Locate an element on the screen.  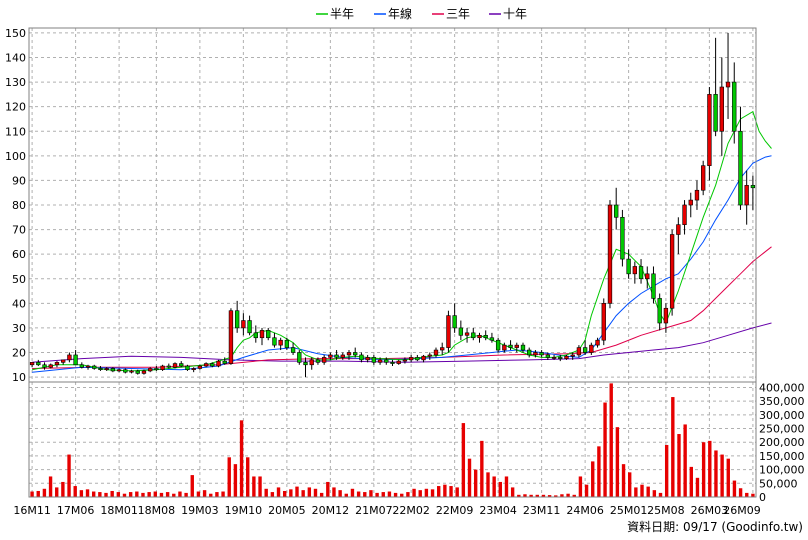
x-tick-label: 21M07 is located at coordinates (374, 510).